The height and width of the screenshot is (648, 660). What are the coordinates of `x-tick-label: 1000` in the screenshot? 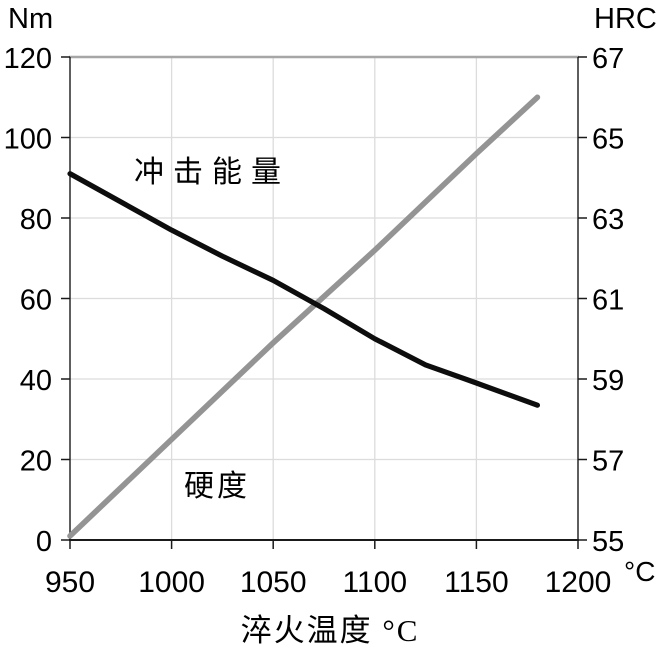 It's located at (171, 582).